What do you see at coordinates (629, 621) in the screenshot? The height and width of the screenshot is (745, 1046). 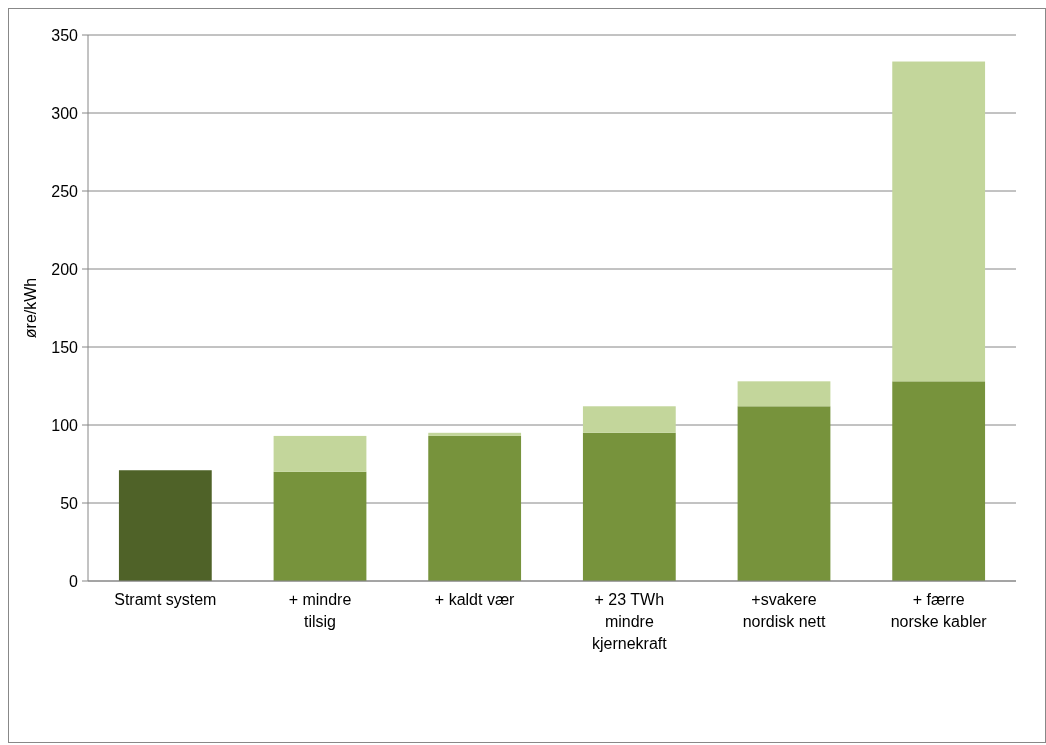 I see `x-tick-label: + 23 TWh mindre kjernekraft` at bounding box center [629, 621].